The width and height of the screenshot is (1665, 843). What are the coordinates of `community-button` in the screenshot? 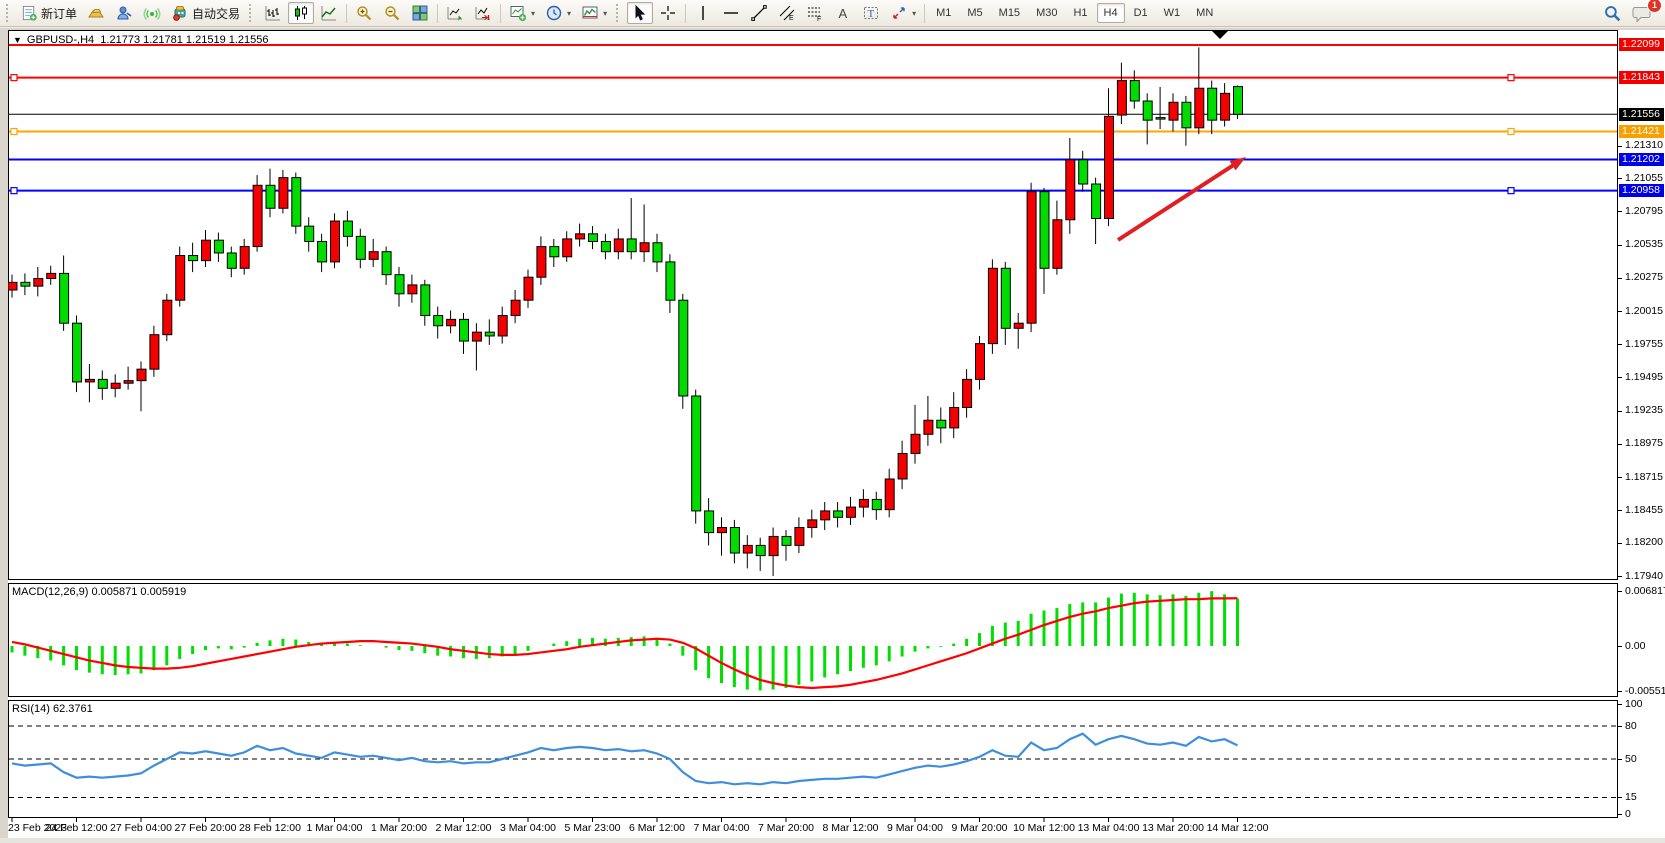 It's located at (124, 13).